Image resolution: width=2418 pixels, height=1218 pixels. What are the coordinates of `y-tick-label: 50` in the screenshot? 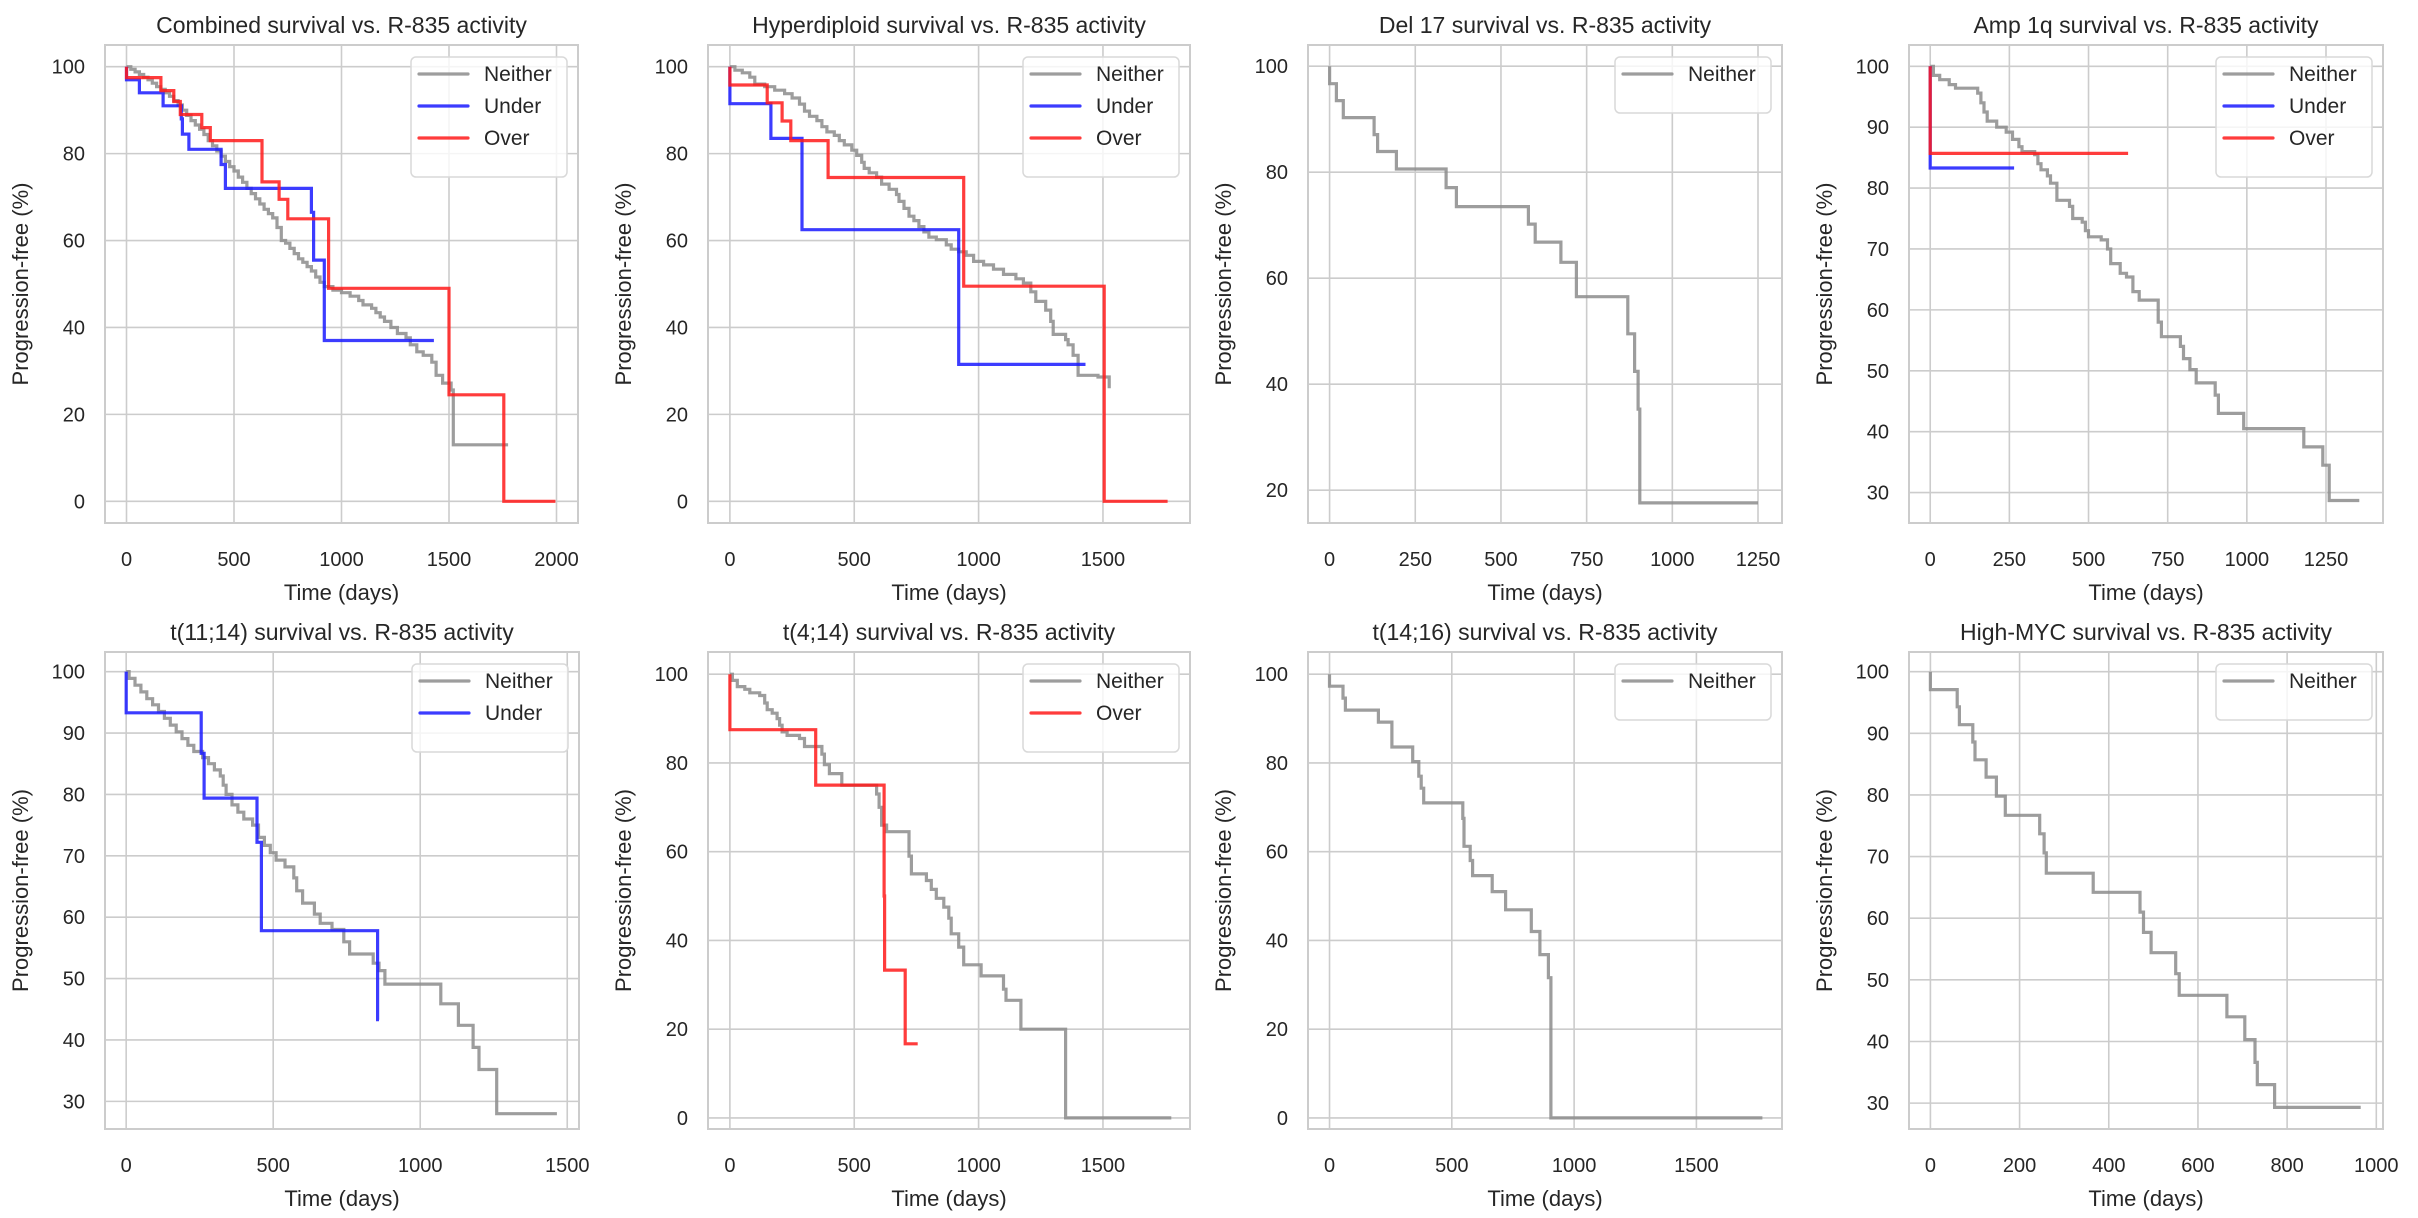 It's located at (1878, 981).